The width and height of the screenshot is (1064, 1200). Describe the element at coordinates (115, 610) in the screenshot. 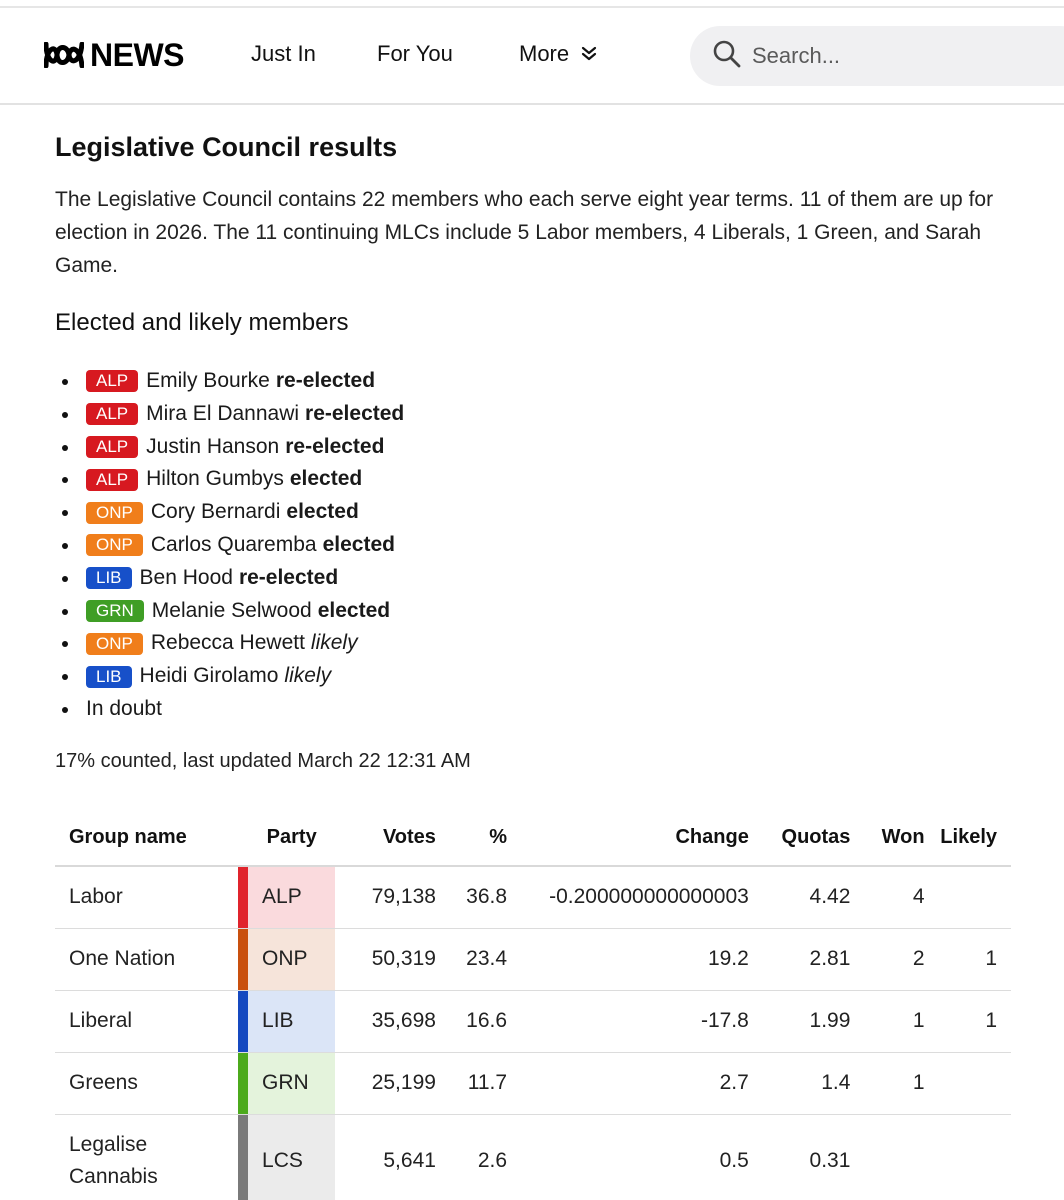

I see `party-badge: GRN` at that location.